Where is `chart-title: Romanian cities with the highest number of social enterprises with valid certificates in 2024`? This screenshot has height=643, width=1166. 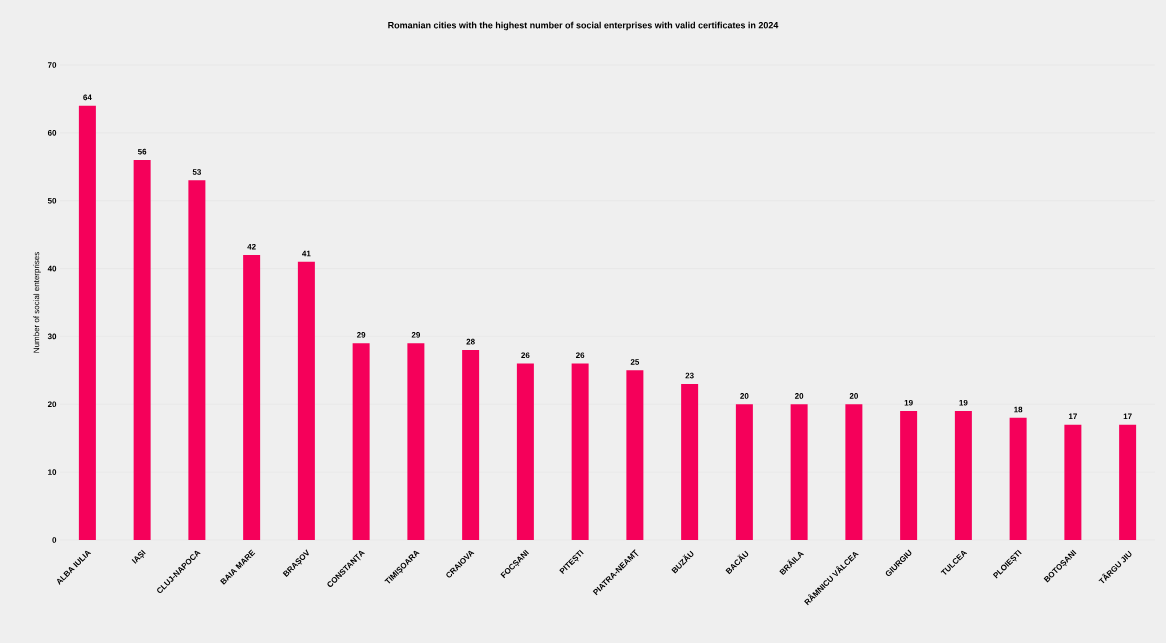 chart-title: Romanian cities with the highest number of social enterprises with valid certificates in 2024 is located at coordinates (583, 26).